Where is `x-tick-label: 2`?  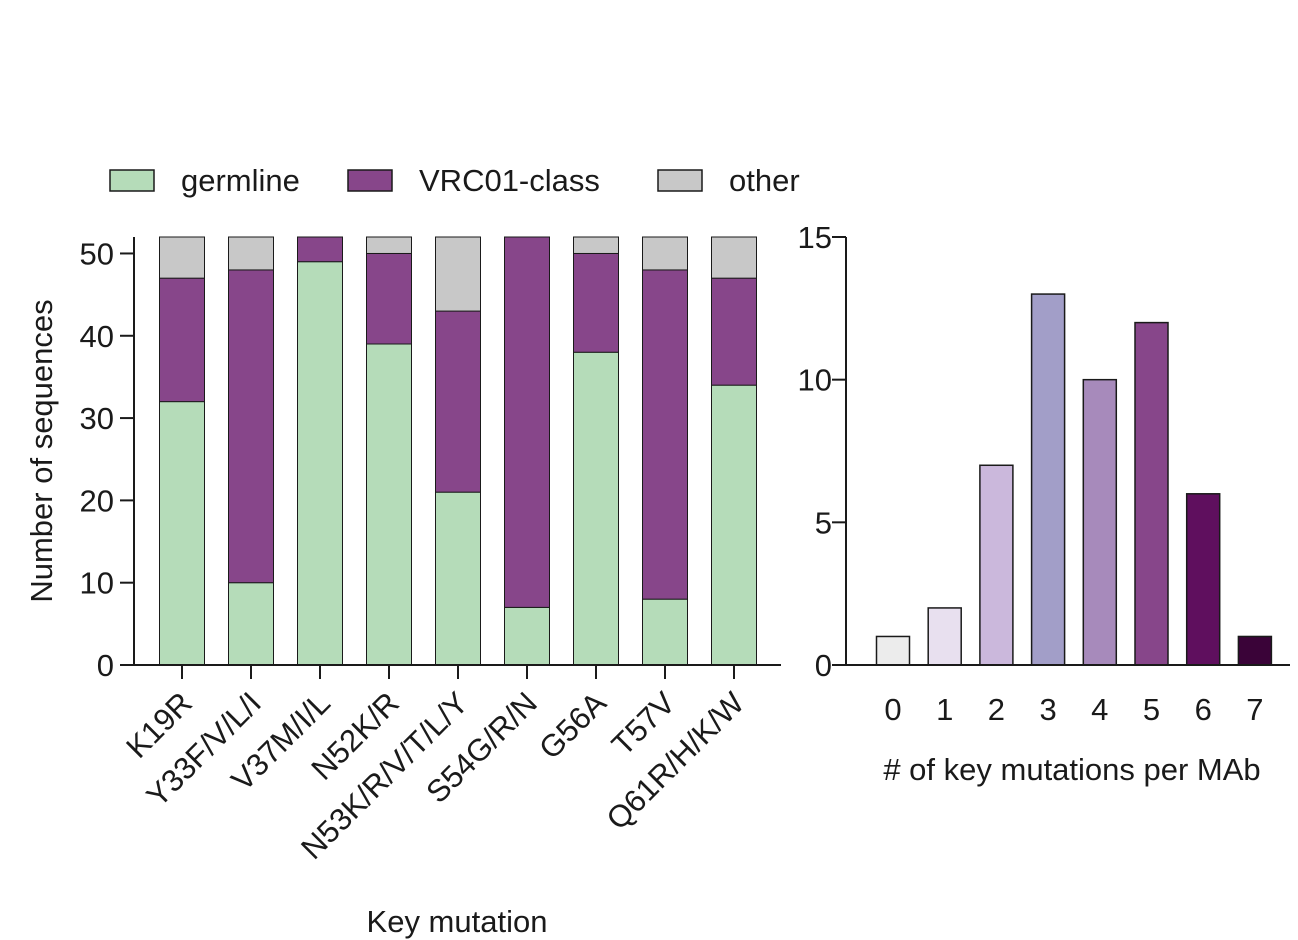 x-tick-label: 2 is located at coordinates (996, 709).